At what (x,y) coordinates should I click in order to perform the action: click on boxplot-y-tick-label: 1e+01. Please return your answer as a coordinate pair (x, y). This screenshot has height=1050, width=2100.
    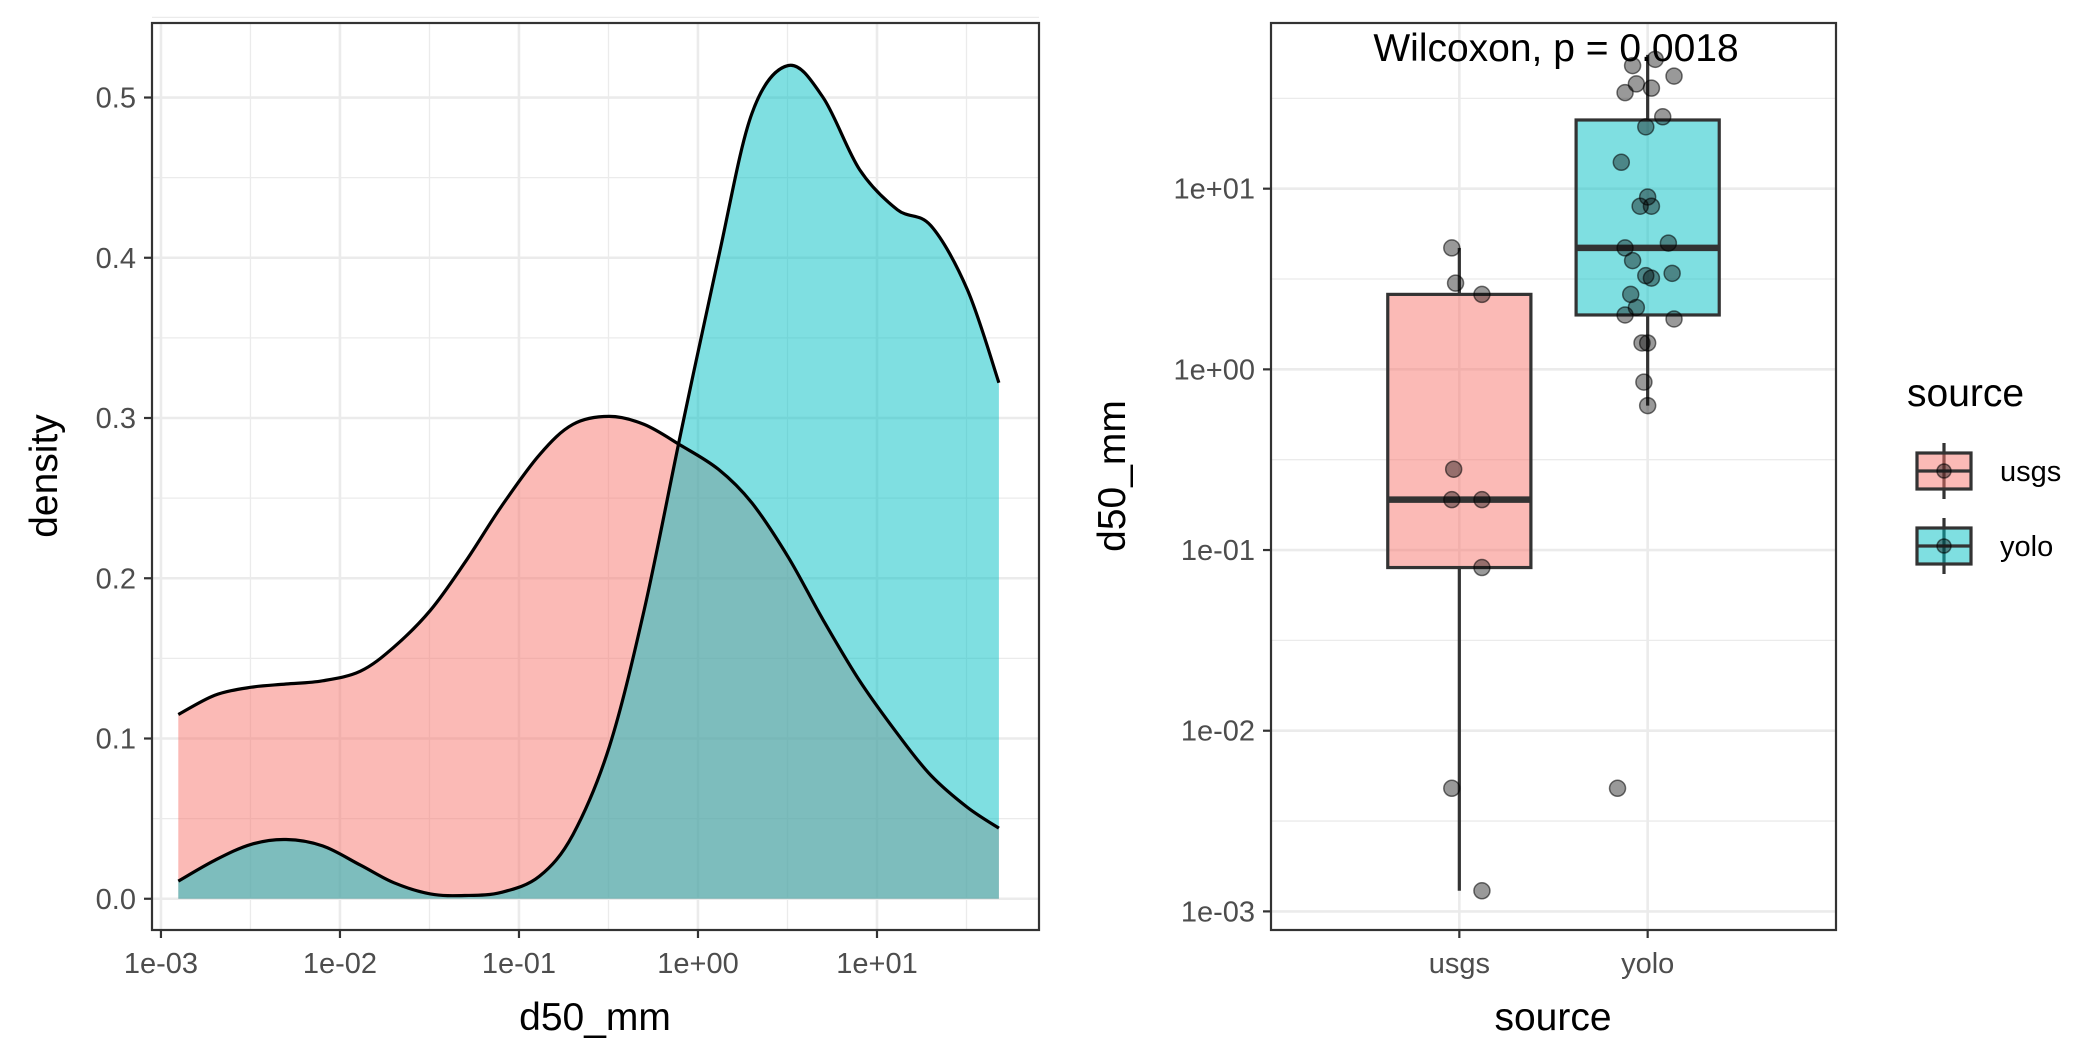
    Looking at the image, I should click on (1214, 190).